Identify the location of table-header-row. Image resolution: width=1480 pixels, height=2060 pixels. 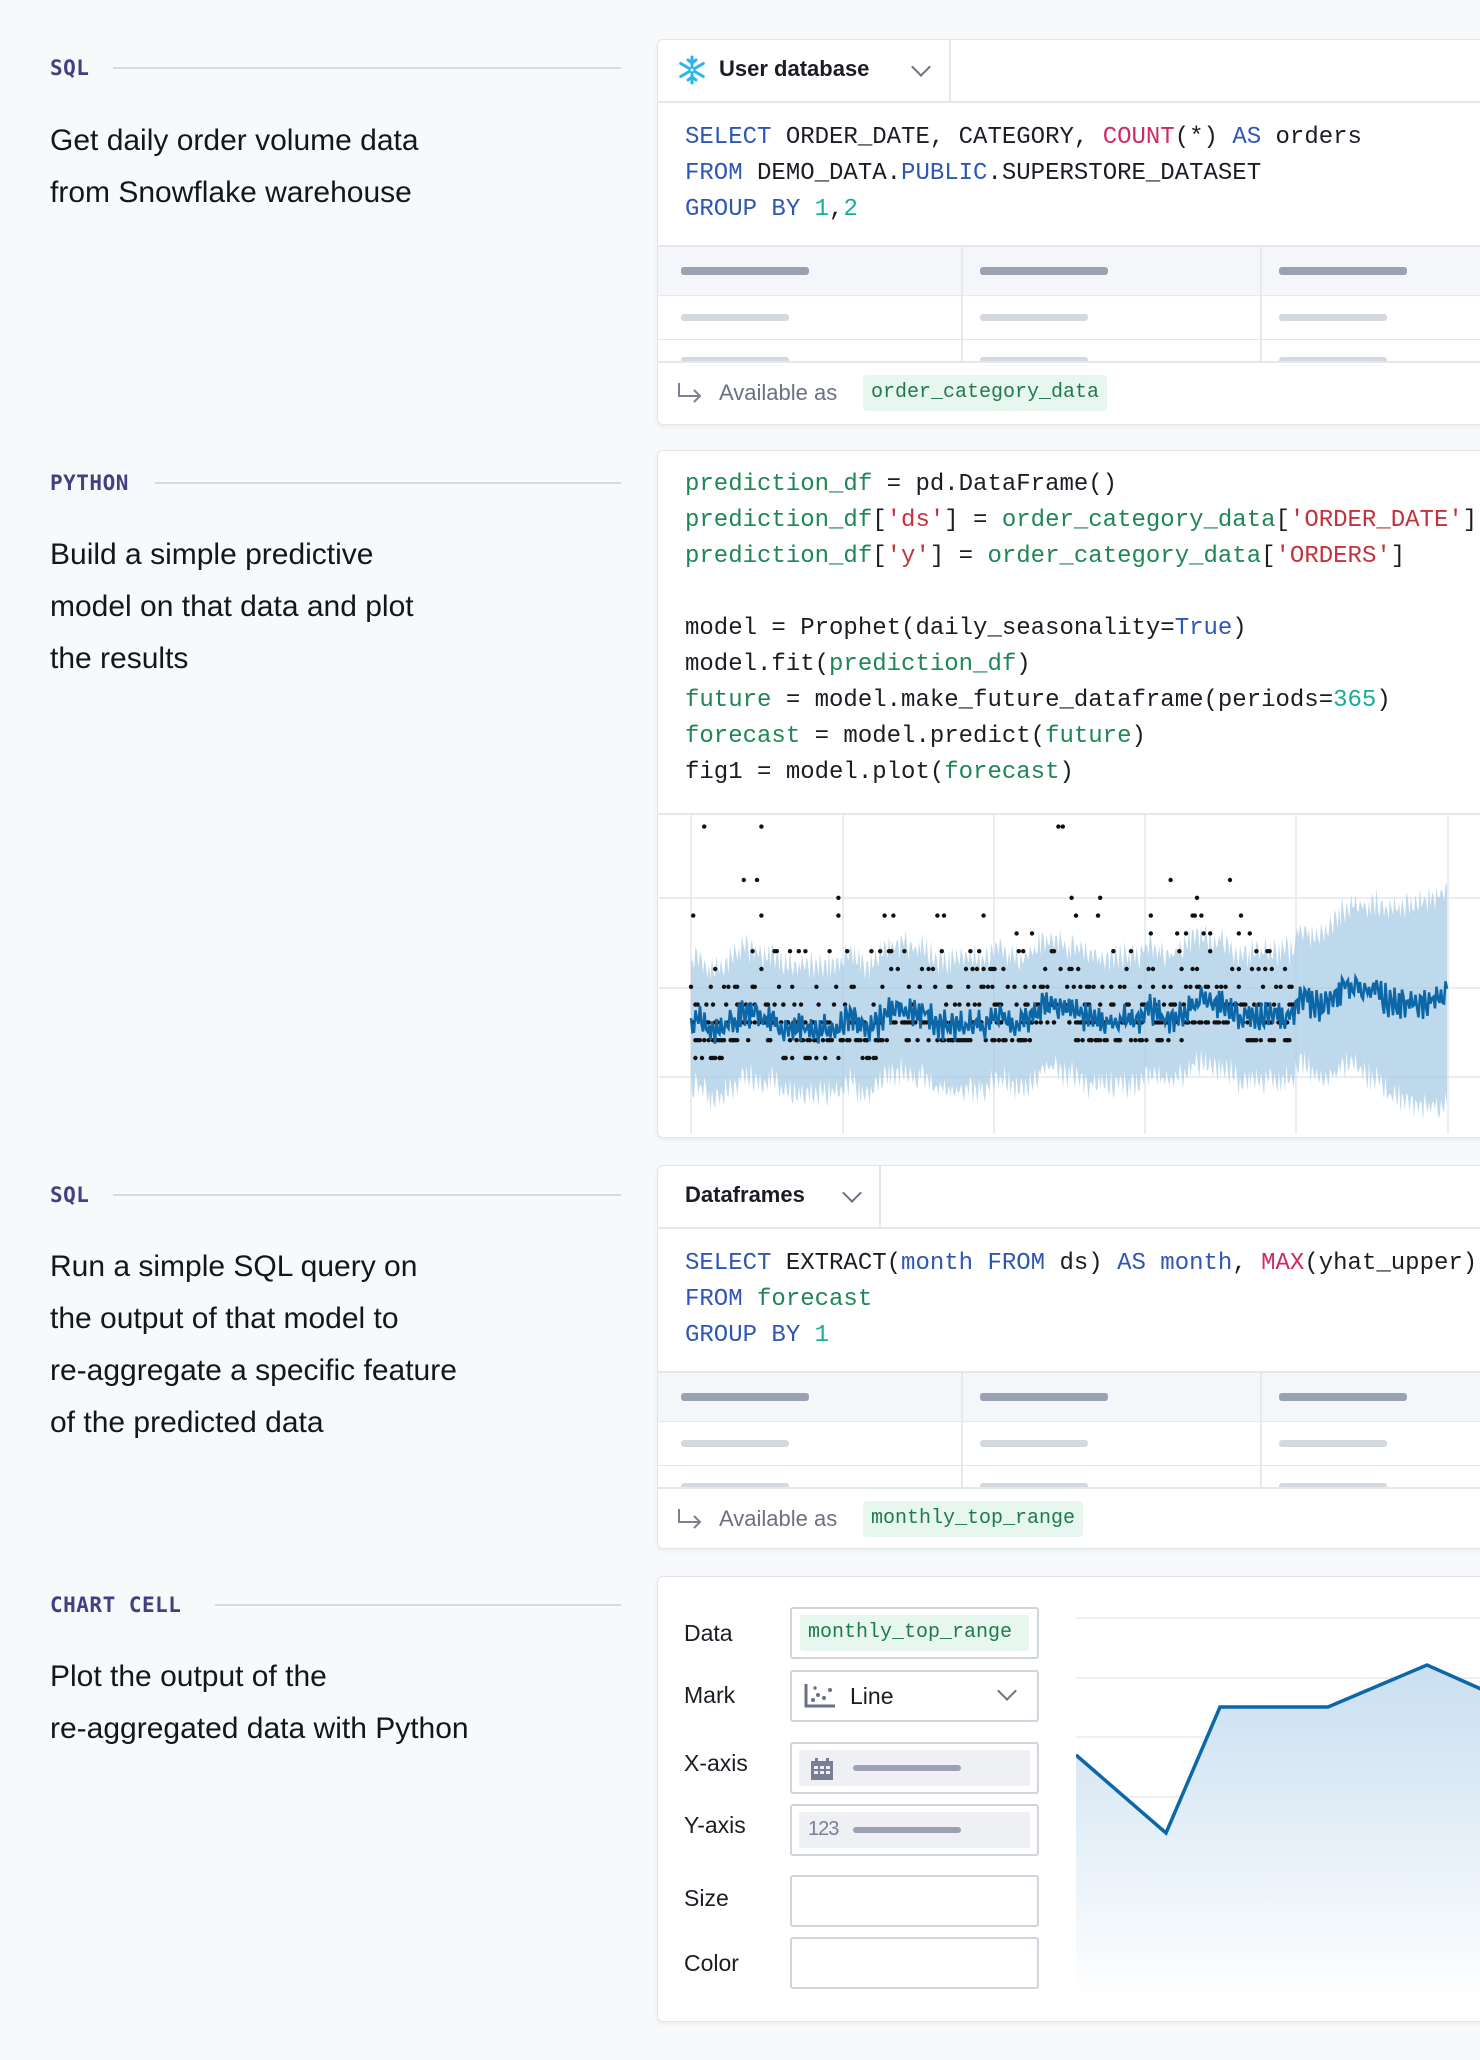
(1069, 271).